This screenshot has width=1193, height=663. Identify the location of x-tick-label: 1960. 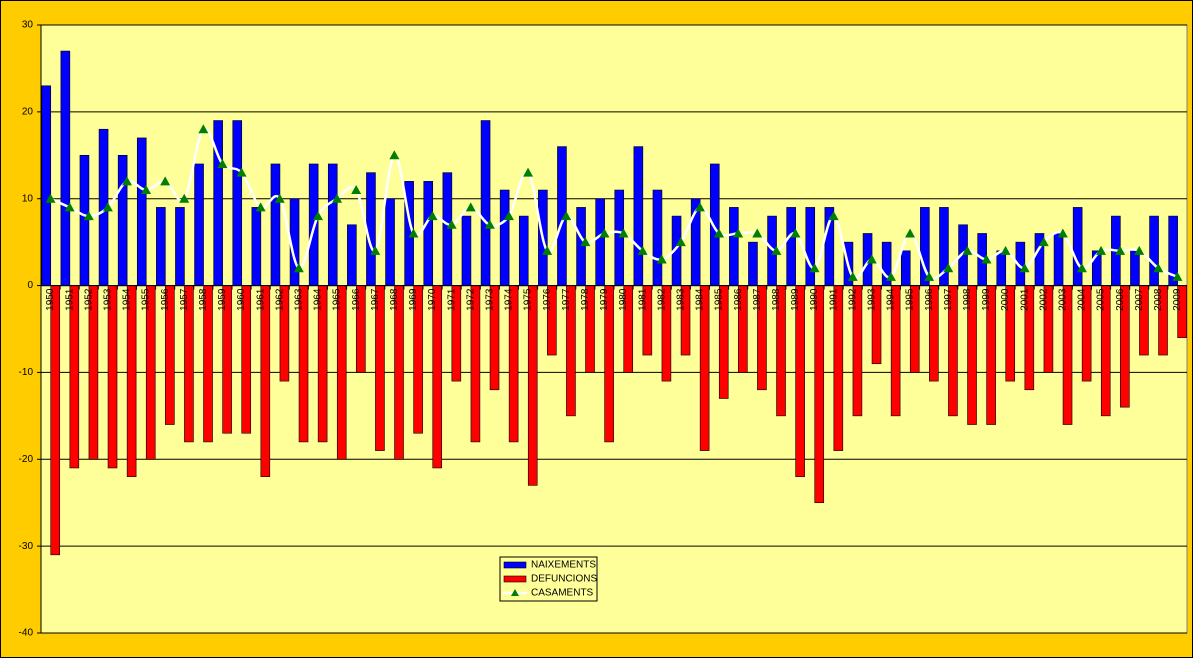
(241, 299).